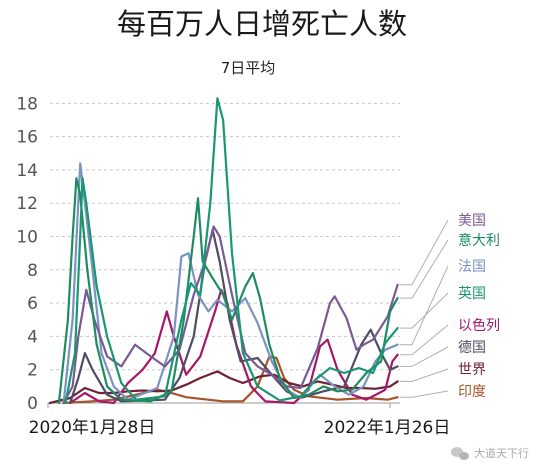  What do you see at coordinates (479, 240) in the screenshot?
I see `legend-item: 意大利` at bounding box center [479, 240].